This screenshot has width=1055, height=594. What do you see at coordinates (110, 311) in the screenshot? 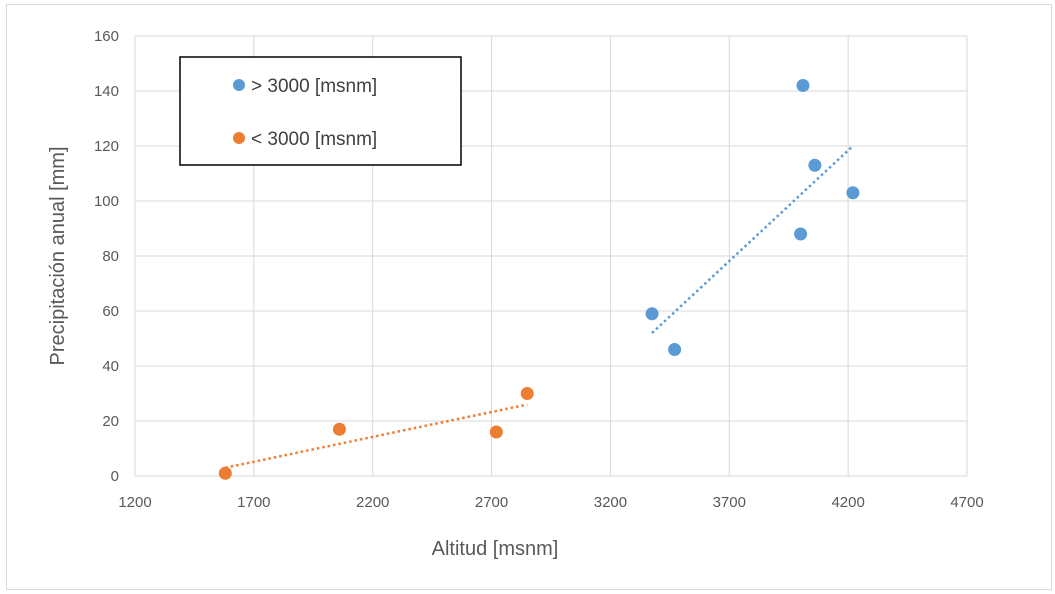
I see `y-tick-label: 60` at bounding box center [110, 311].